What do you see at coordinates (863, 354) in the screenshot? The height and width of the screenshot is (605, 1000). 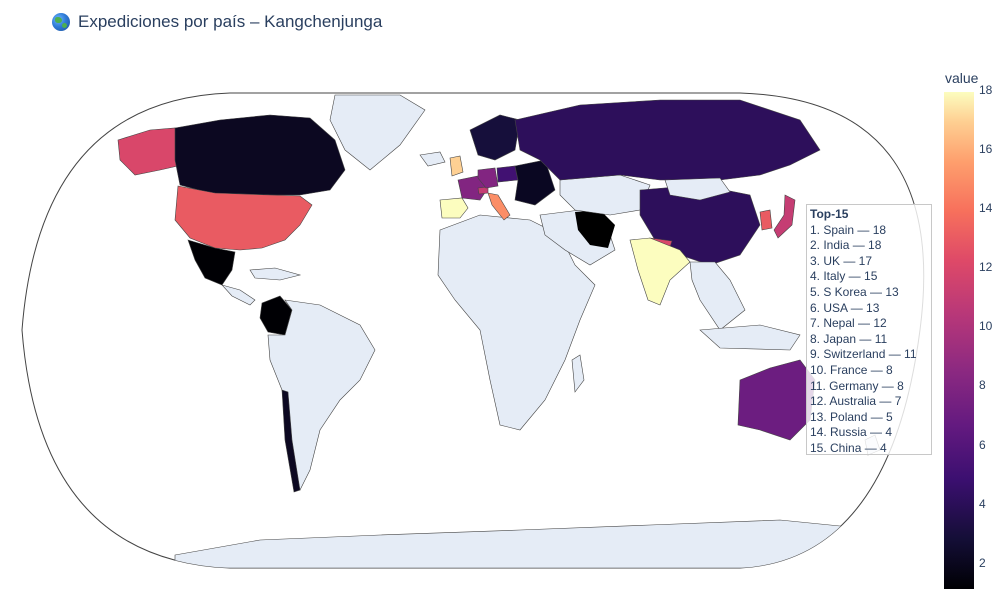 I see `annotation-line: 9. Switzerland — 11` at bounding box center [863, 354].